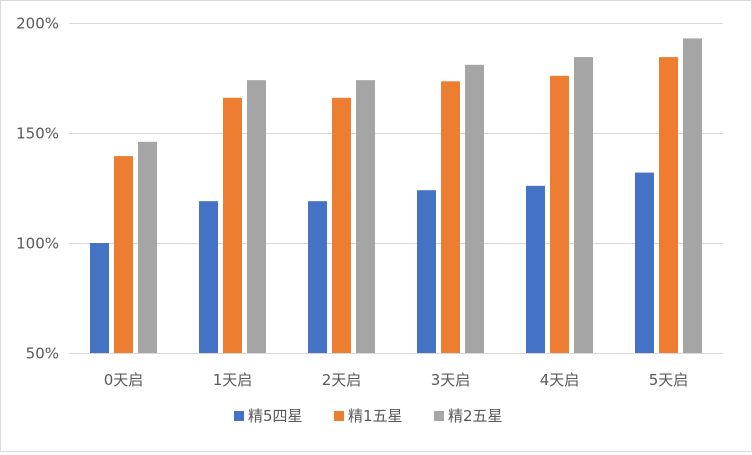  What do you see at coordinates (42, 354) in the screenshot?
I see `y-tick-label: 50%` at bounding box center [42, 354].